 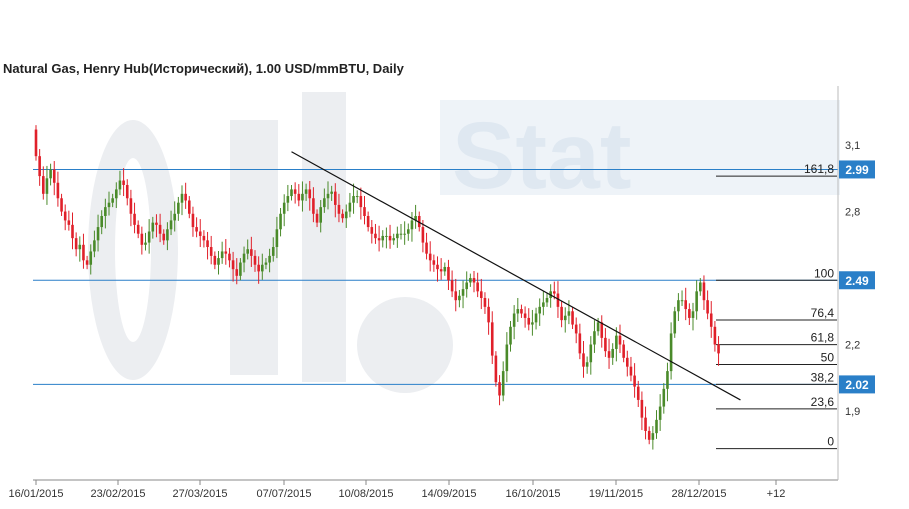 I want to click on x-tick-label: 27/03/2015, so click(x=199, y=494).